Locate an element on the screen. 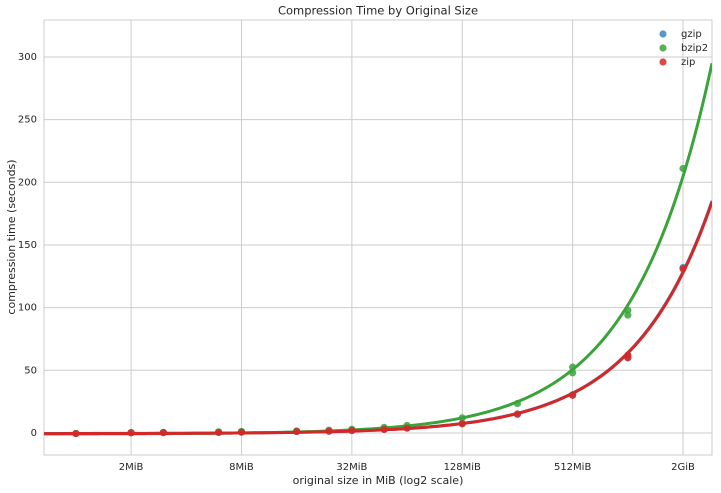 Image resolution: width=721 pixels, height=493 pixels. y-tick-label: 300 is located at coordinates (27, 57).